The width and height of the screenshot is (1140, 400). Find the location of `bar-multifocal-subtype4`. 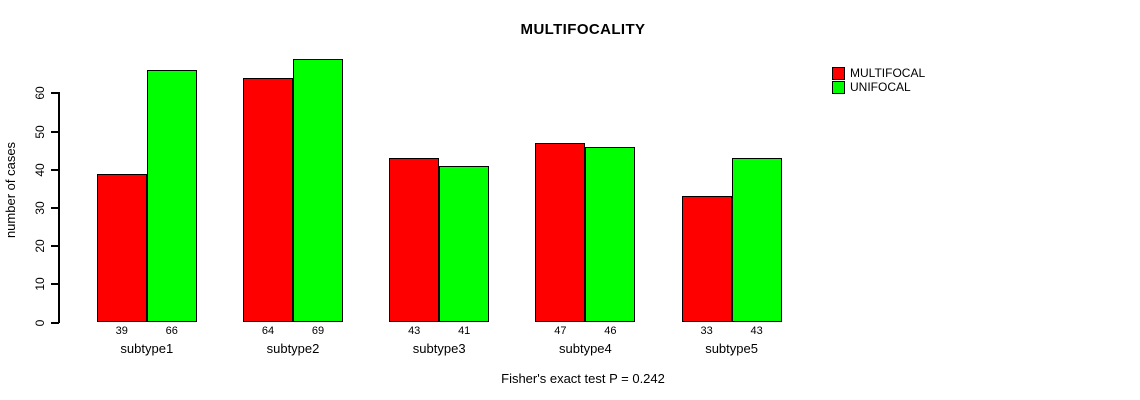

bar-multifocal-subtype4 is located at coordinates (560, 232).